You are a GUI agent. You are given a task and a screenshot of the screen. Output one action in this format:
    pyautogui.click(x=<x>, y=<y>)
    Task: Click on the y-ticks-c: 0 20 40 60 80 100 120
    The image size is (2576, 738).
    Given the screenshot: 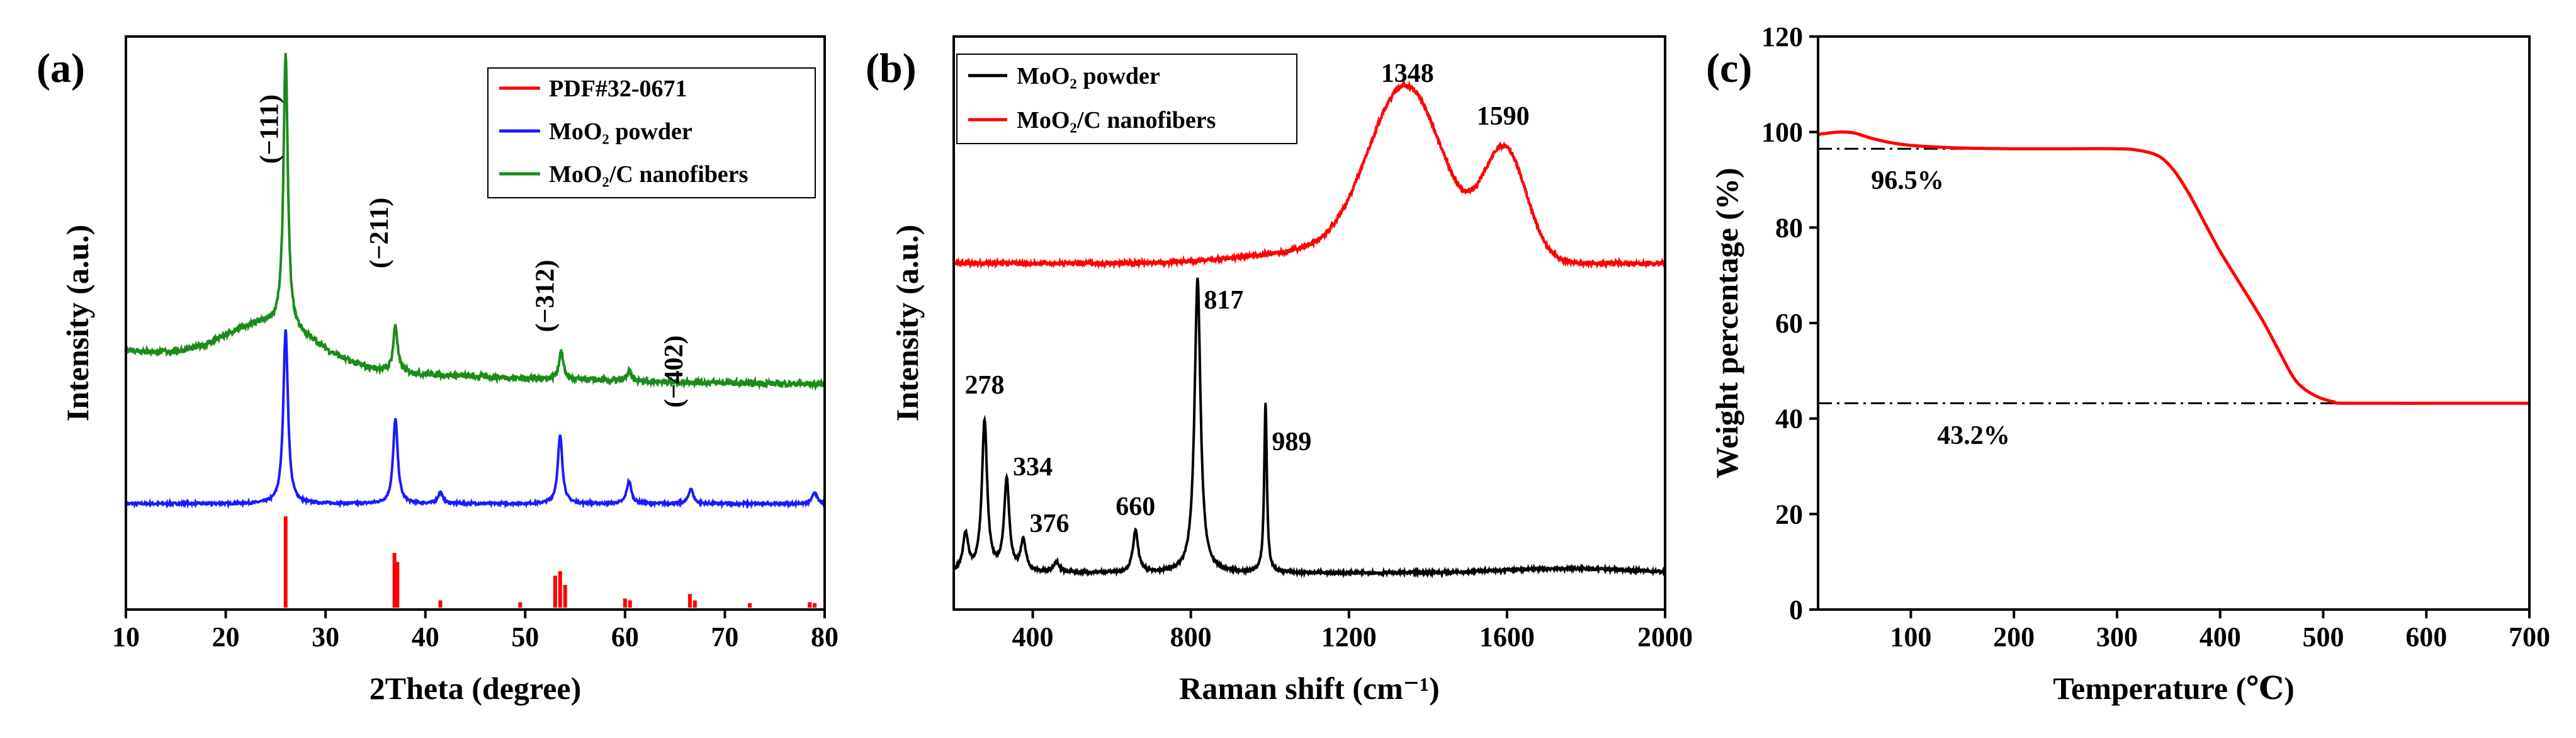 What is the action you would take?
    pyautogui.click(x=1789, y=323)
    